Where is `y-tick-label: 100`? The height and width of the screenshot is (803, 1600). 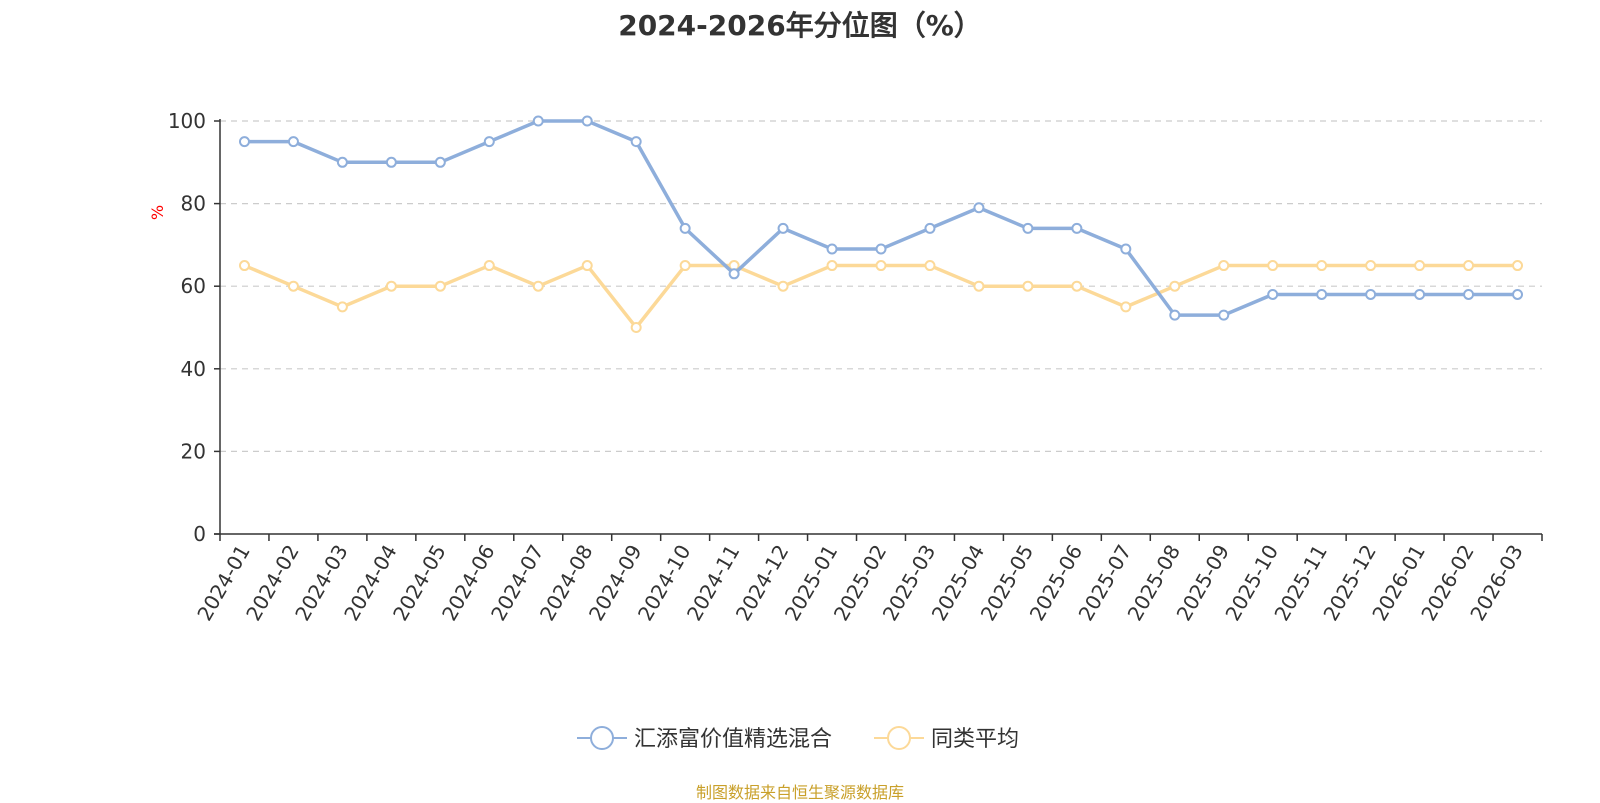 y-tick-label: 100 is located at coordinates (187, 121).